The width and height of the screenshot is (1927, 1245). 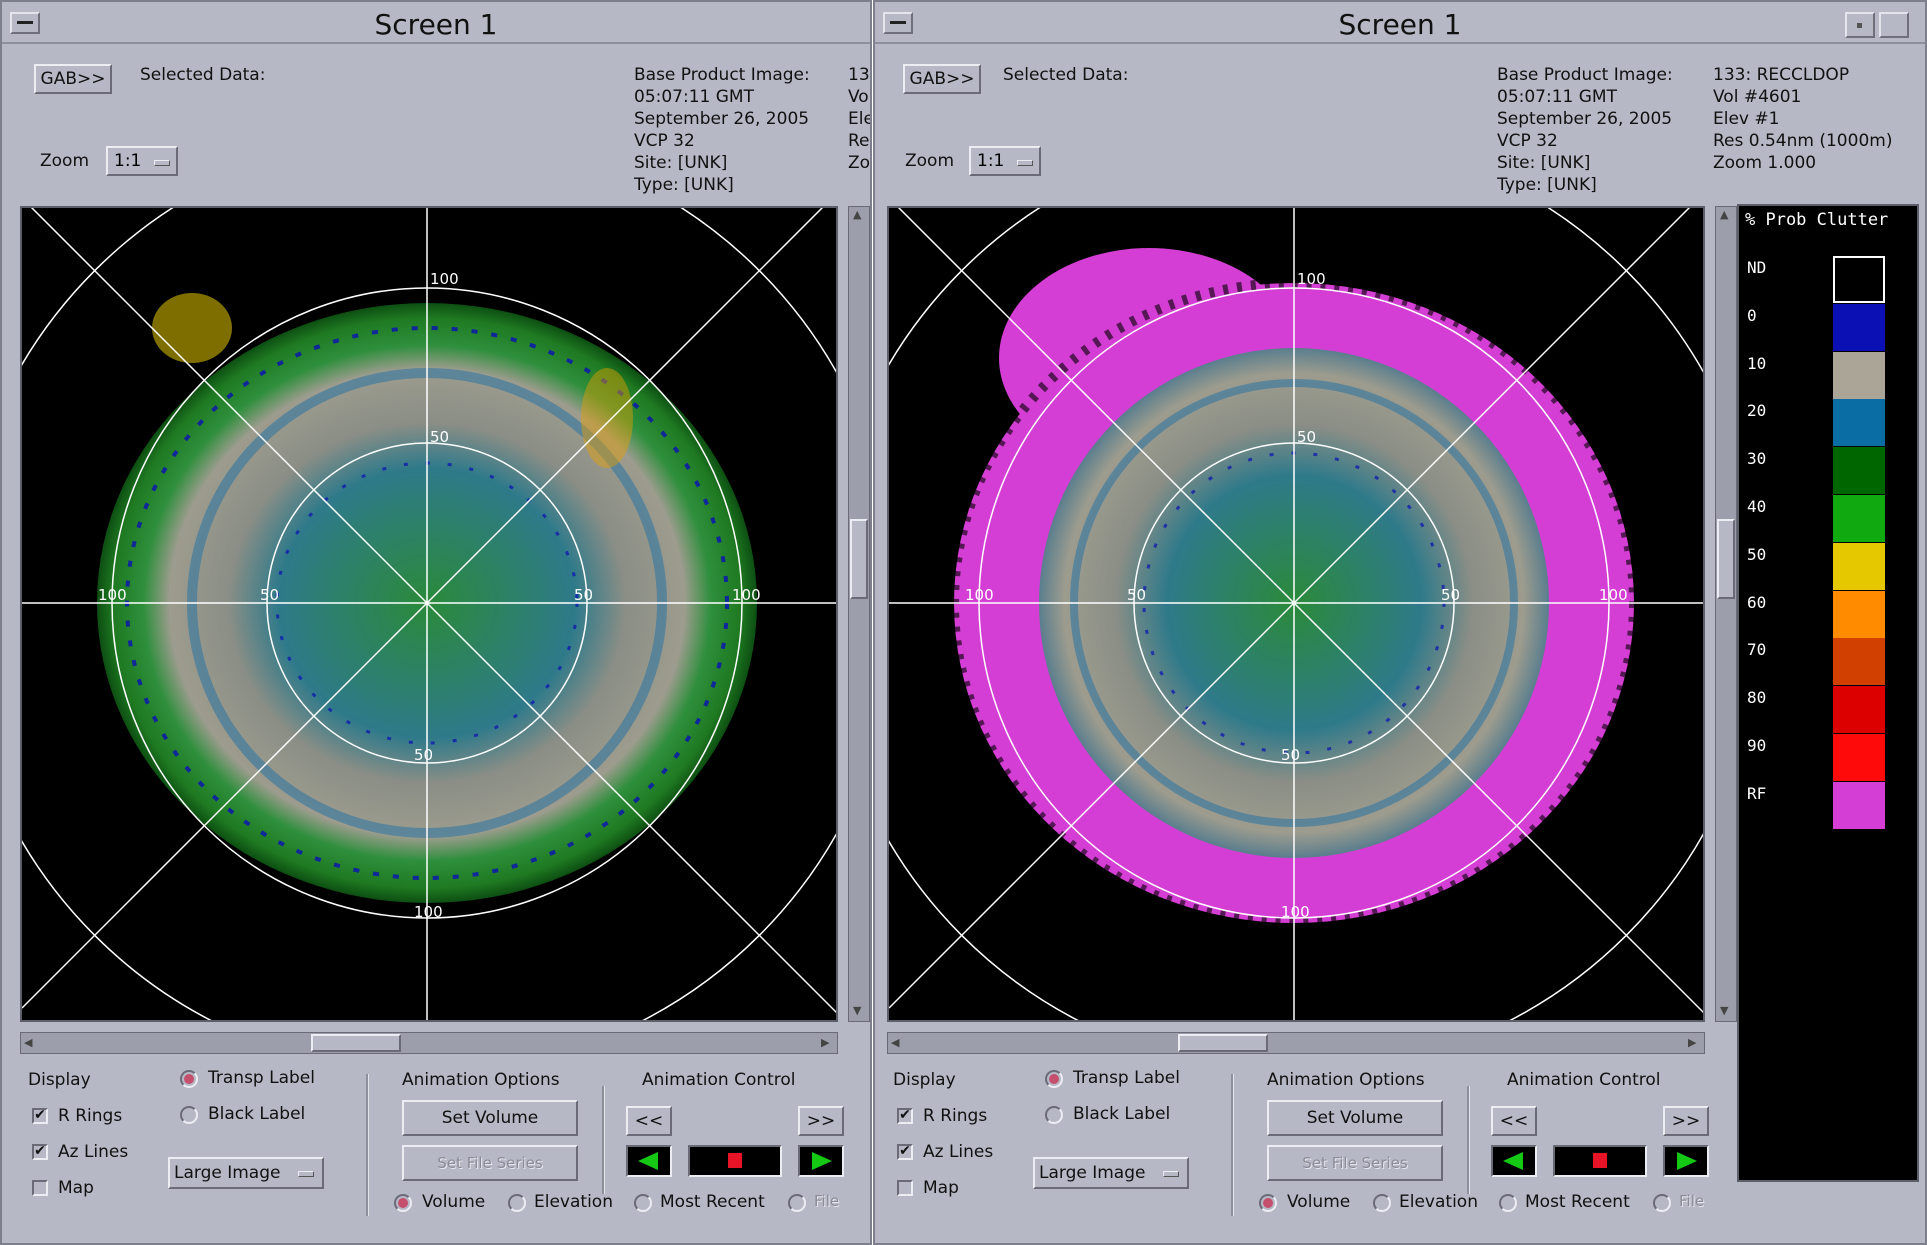 I want to click on play-backward-icon, so click(x=648, y=1161).